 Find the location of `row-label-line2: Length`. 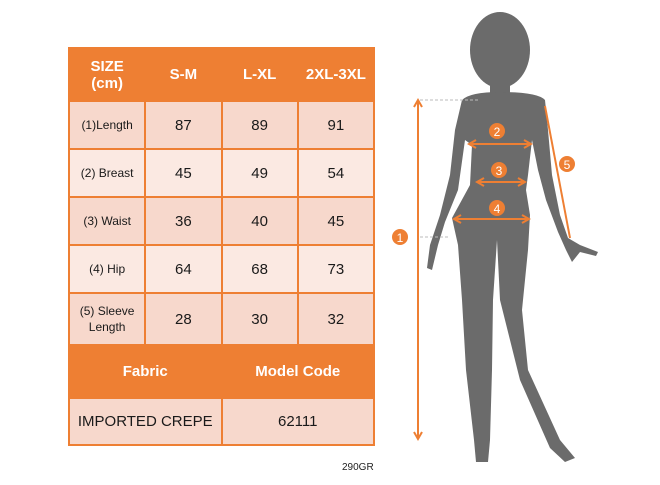

row-label-line2: Length is located at coordinates (107, 327).